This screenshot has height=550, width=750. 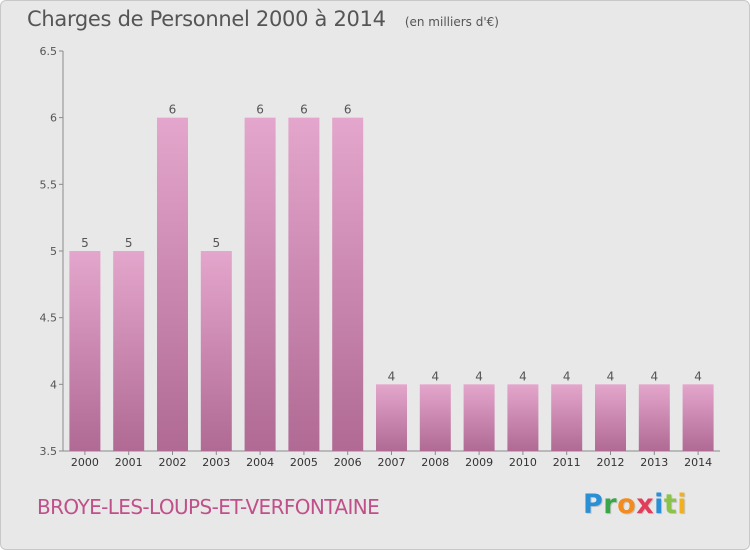 I want to click on x-tick-label: 2013, so click(x=654, y=462).